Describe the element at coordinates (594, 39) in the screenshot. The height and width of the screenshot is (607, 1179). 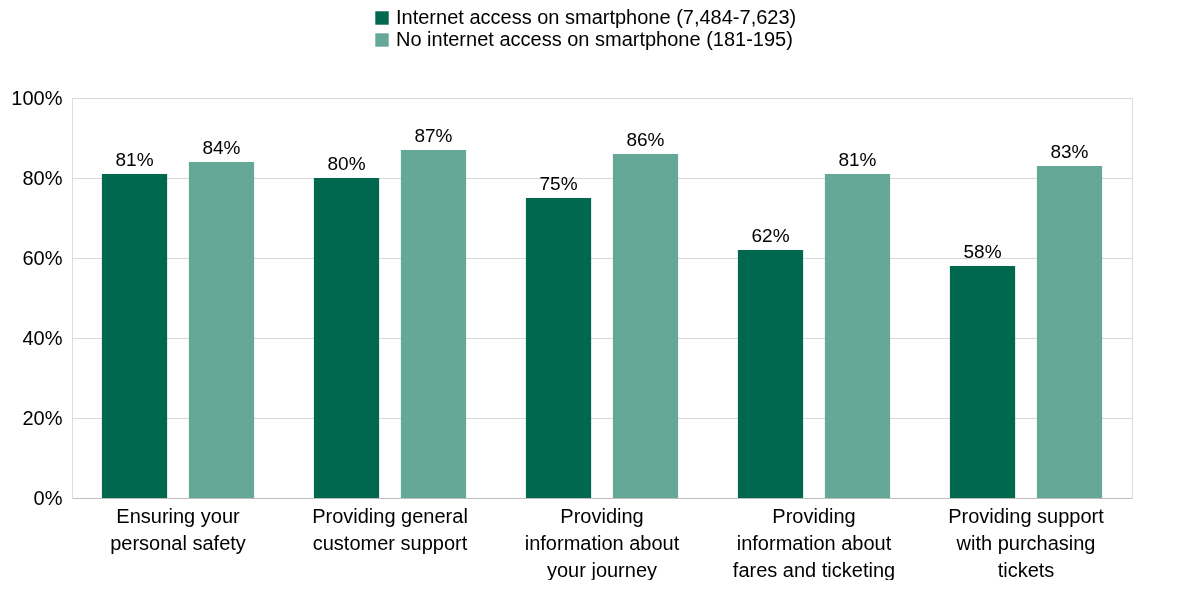
I see `legend-label: No internet access on smartphone (181-195)` at that location.